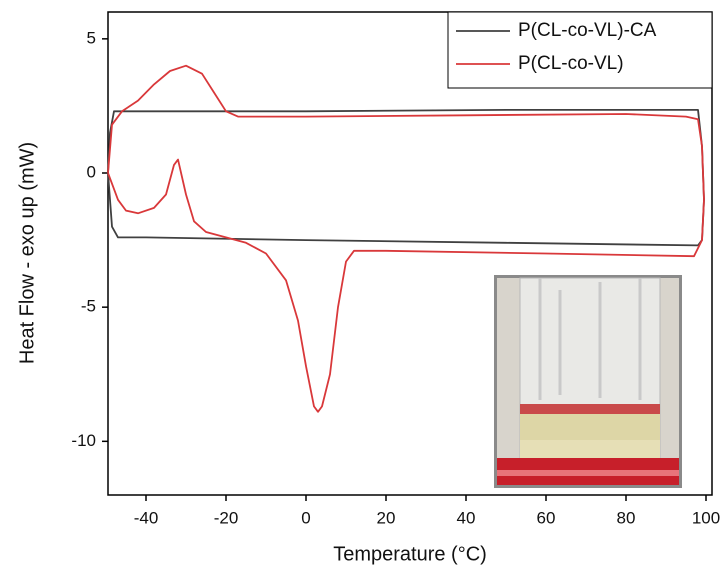 This screenshot has height=574, width=726. Describe the element at coordinates (587, 30) in the screenshot. I see `legend-label: P(CL-co-VL)-CA` at that location.